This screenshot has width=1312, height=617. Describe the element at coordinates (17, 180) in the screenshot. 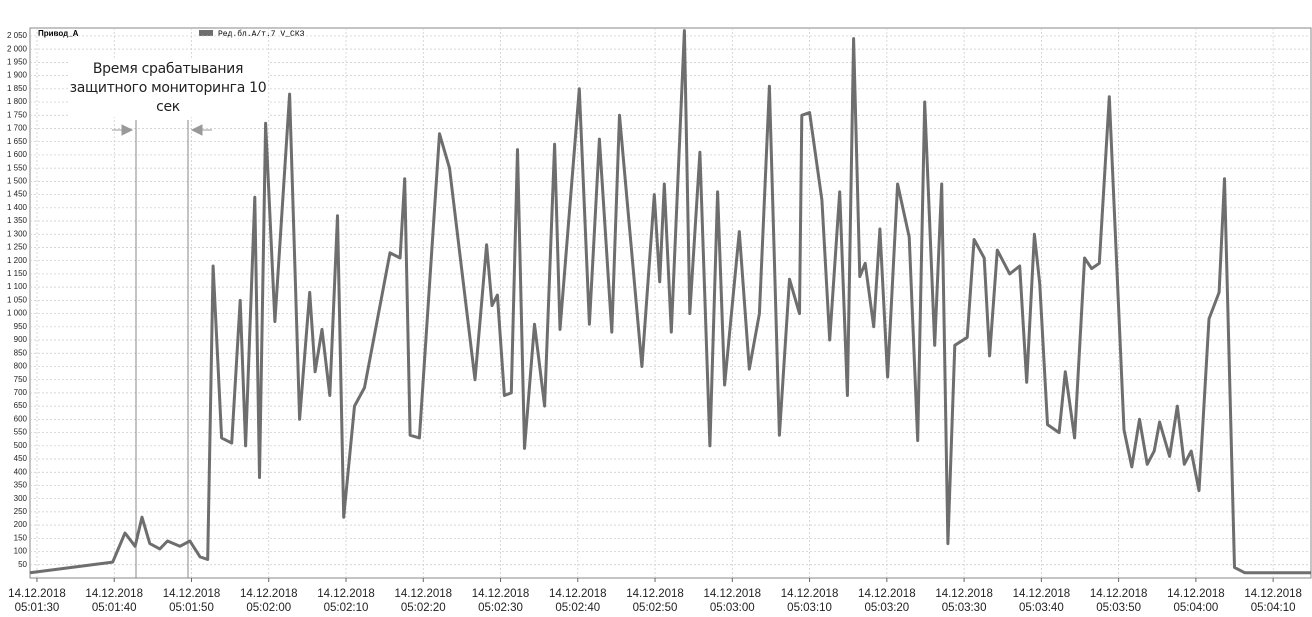

I see `y-tick-label: 1 500` at that location.